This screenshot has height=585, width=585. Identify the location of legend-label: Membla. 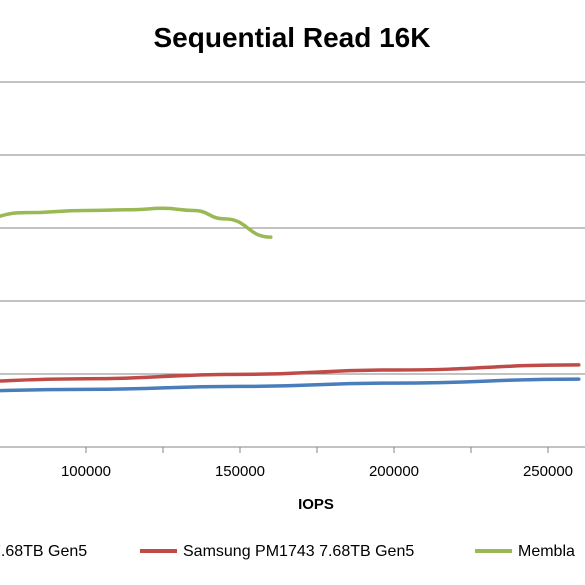
(546, 551).